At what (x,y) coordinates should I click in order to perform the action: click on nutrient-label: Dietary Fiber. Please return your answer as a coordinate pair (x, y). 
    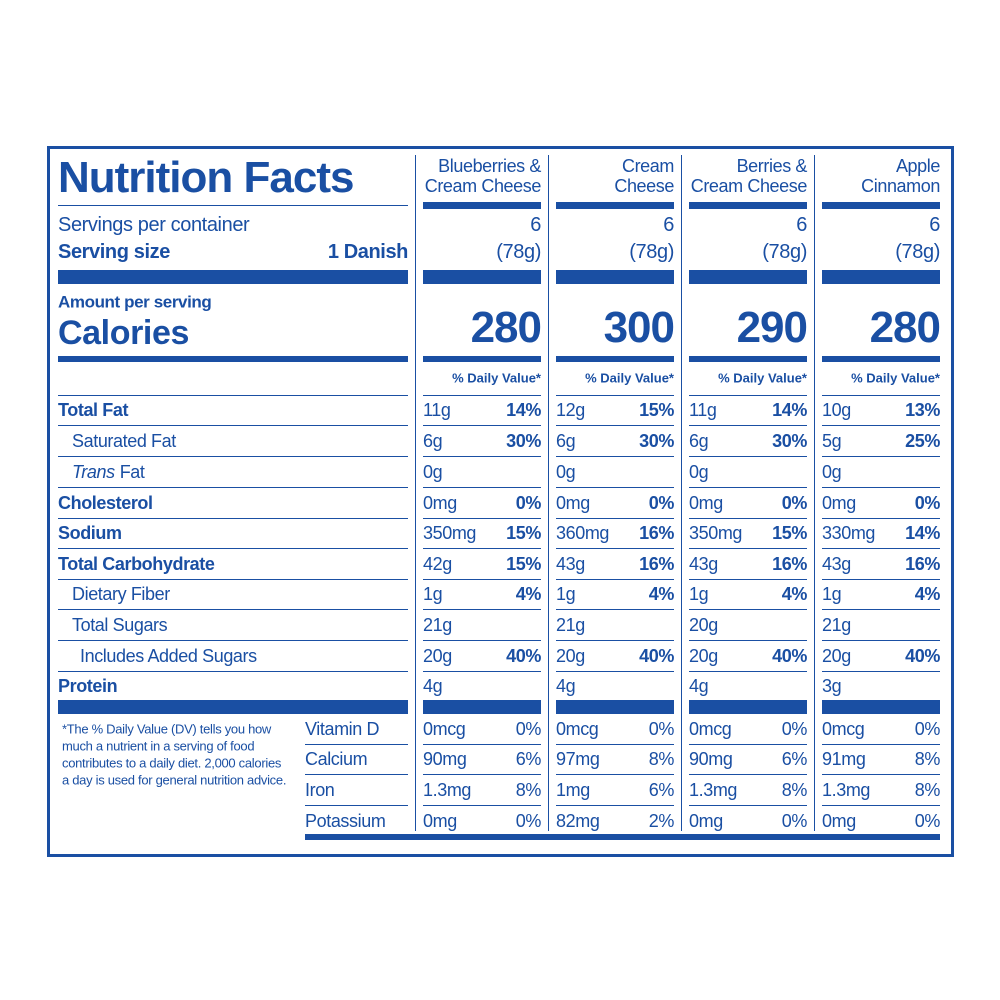
    Looking at the image, I should click on (121, 594).